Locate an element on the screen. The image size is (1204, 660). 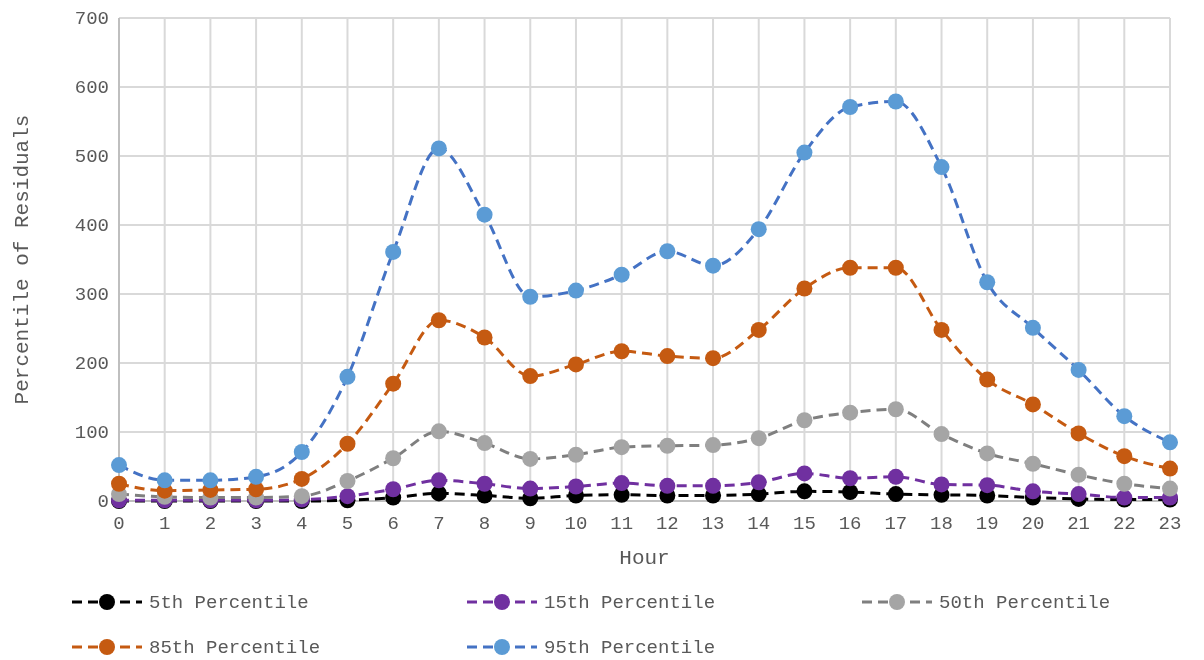
x-tick-label: 20 is located at coordinates (1033, 524).